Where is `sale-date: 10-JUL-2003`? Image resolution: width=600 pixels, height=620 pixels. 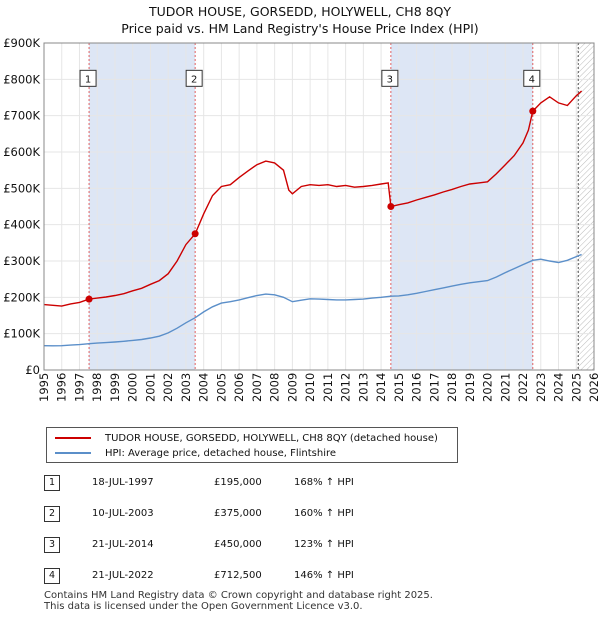
sale-date: 10-JUL-2003 is located at coordinates (123, 513).